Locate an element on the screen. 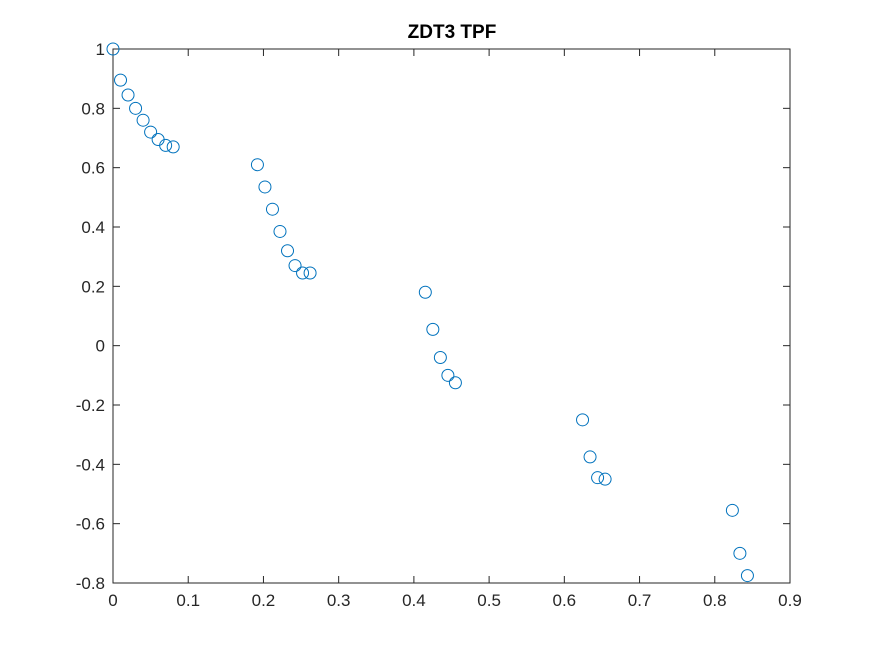 This screenshot has width=875, height=656. x-tick-label: 0.6 is located at coordinates (565, 600).